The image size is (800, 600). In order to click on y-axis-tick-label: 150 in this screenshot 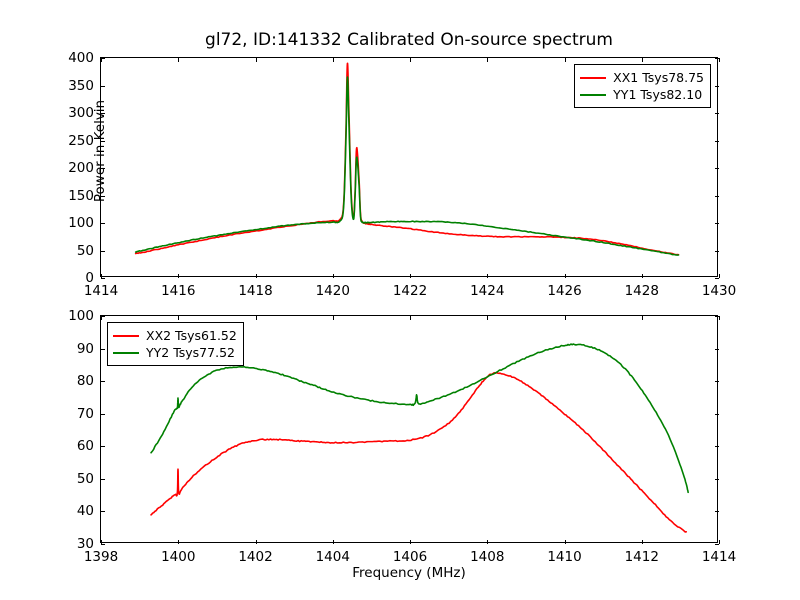, I will do `click(81, 195)`.